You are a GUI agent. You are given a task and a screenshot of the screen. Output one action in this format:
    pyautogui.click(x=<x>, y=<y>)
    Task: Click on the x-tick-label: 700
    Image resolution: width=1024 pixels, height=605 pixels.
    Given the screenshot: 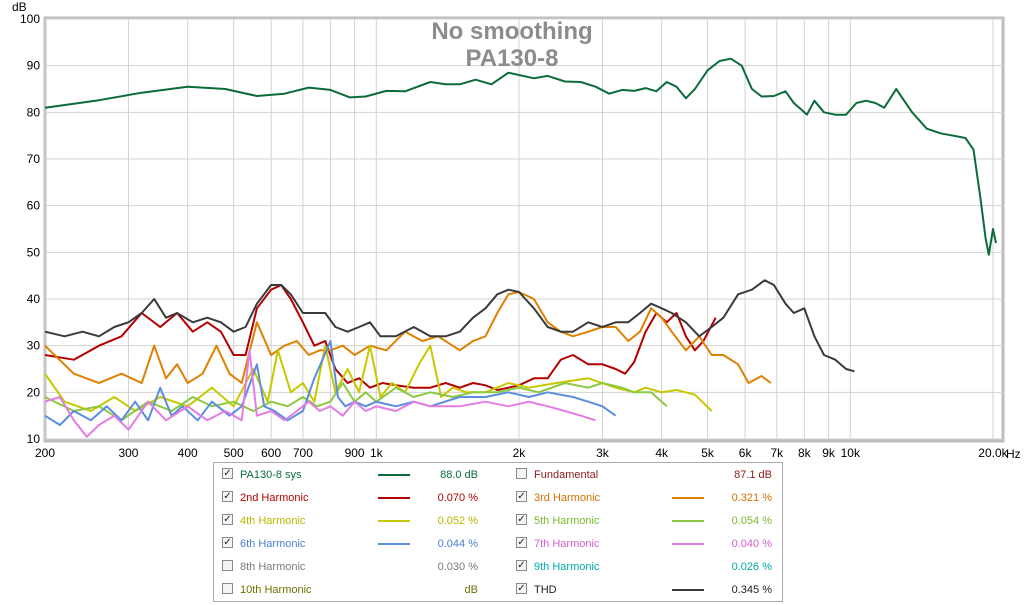 What is the action you would take?
    pyautogui.click(x=303, y=453)
    